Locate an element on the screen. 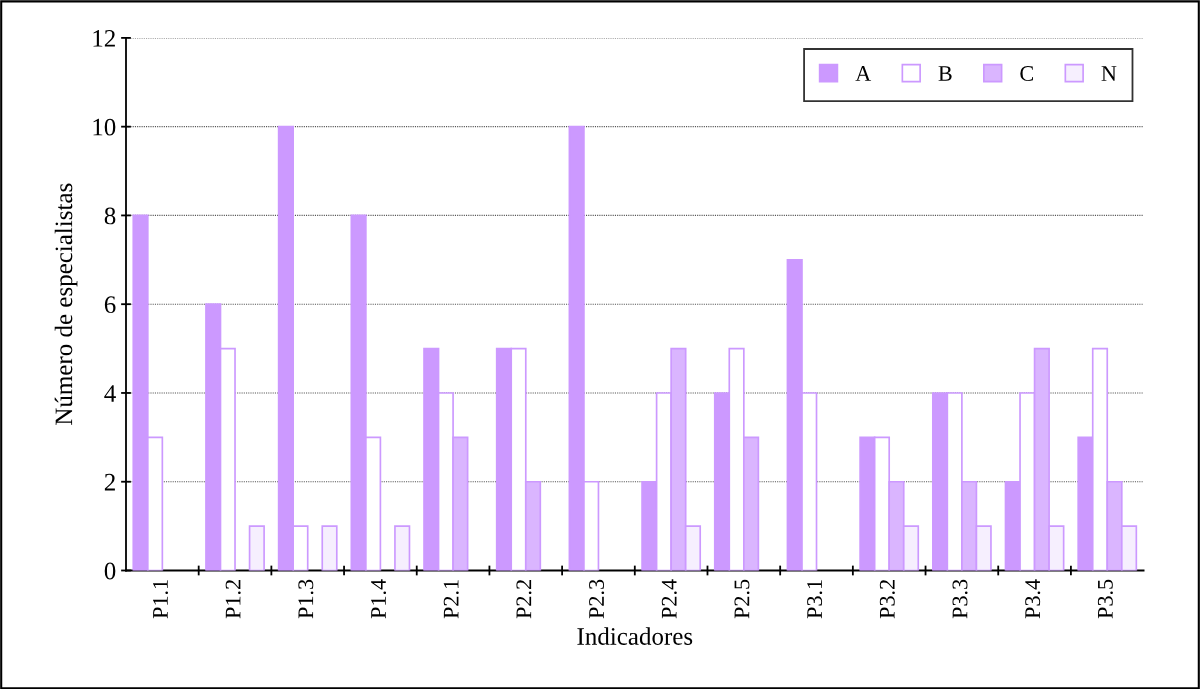 This screenshot has width=1200, height=689. x-tick-label: P1.4 is located at coordinates (379, 599).